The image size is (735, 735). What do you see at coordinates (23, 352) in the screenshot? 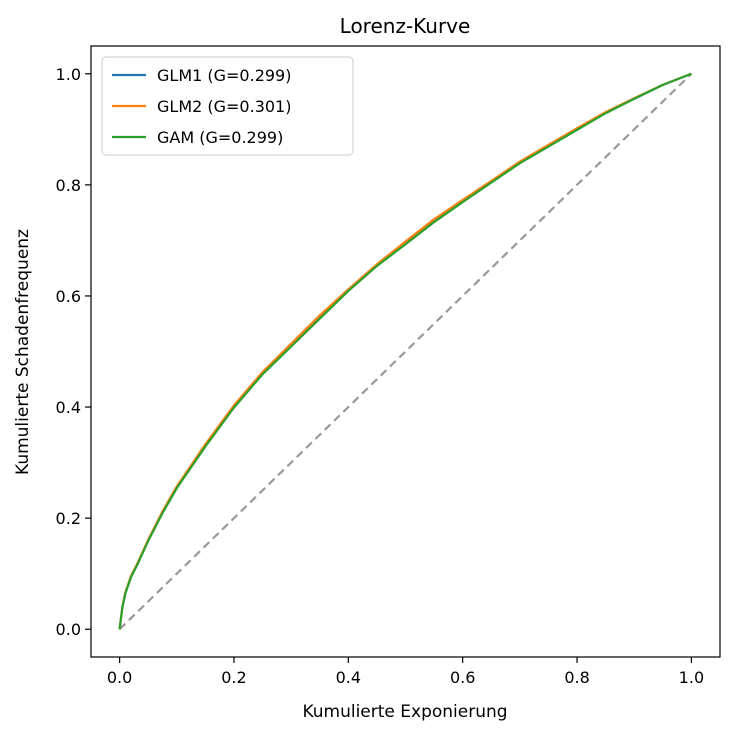
I see `y-axis-label: Kumulierte Schadenfrequenz` at bounding box center [23, 352].